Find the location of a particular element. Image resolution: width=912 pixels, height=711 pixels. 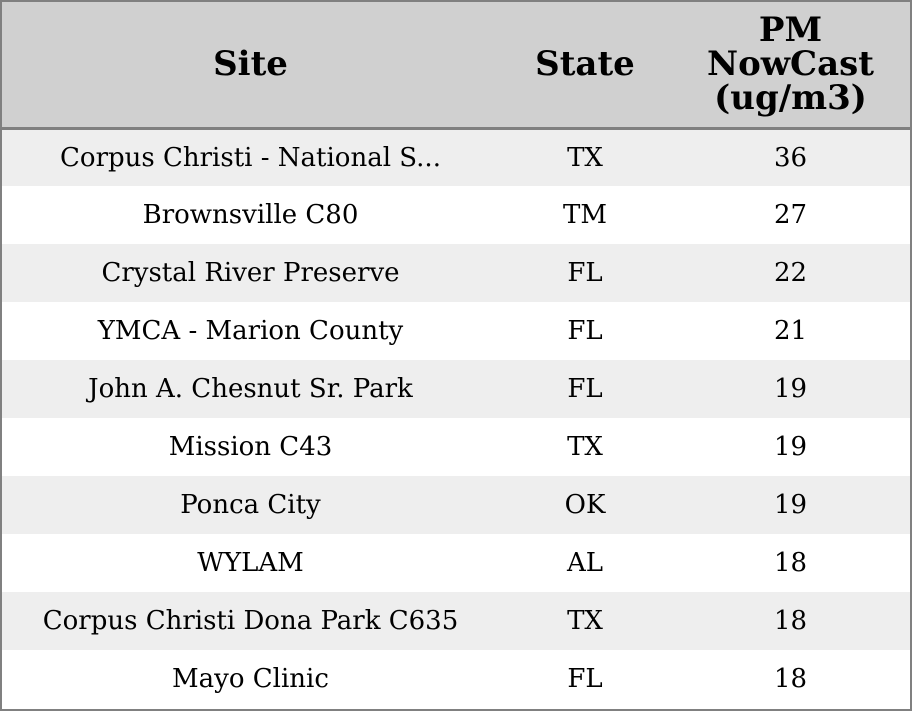

table-row: Crystal River Preserve FL 22 is located at coordinates (456, 273).